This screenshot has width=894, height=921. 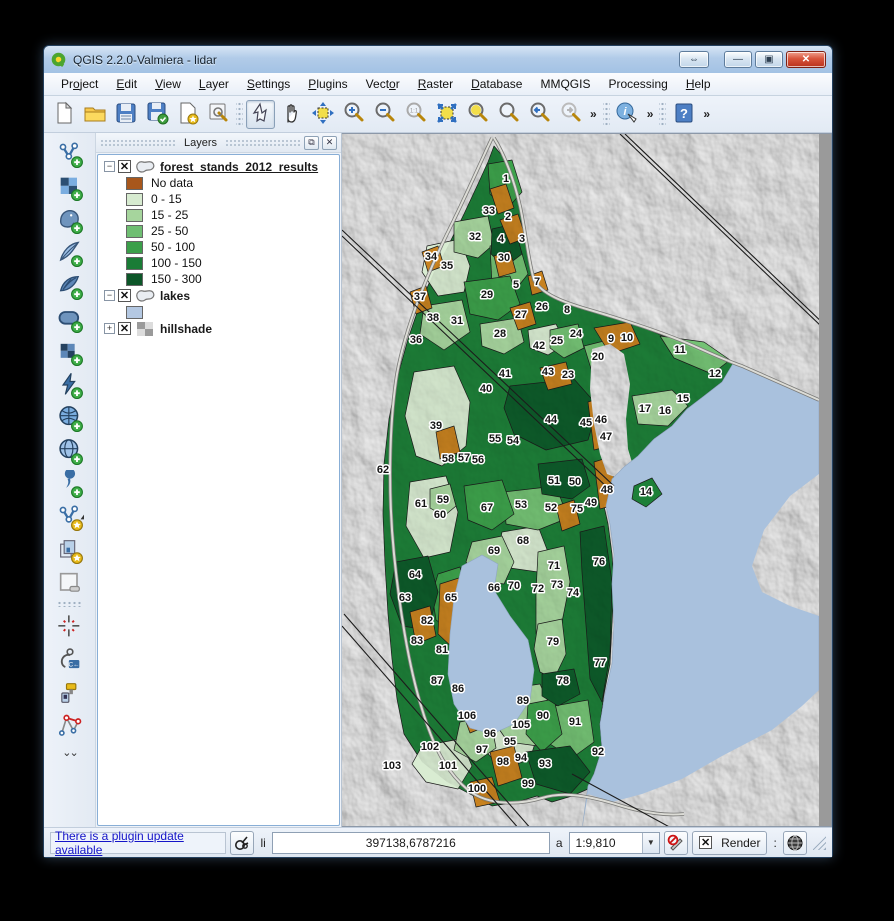 I want to click on add-wms-layer-button, so click(x=70, y=384).